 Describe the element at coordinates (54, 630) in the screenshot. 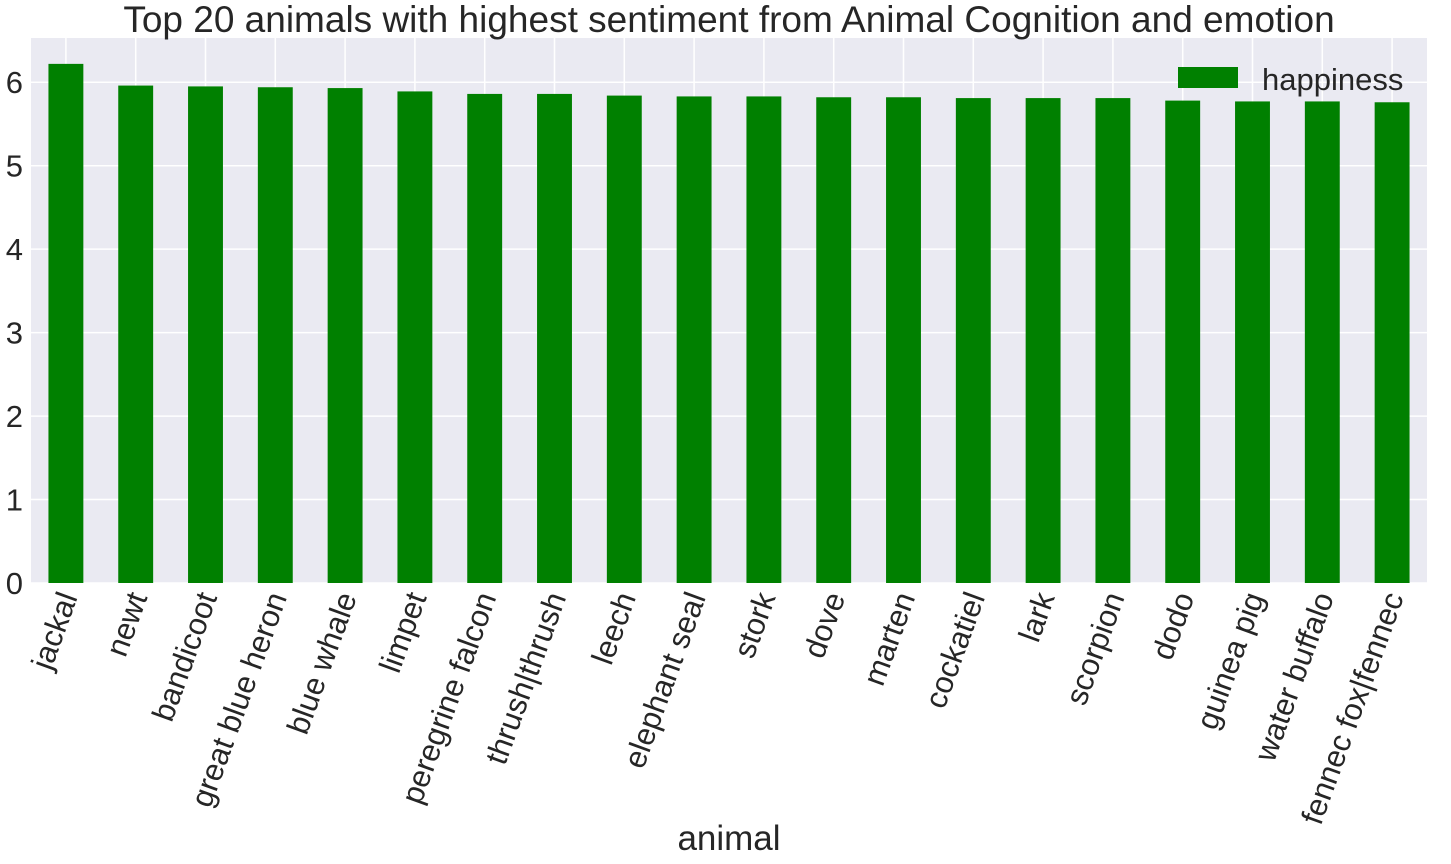

I see `x-tick-label: jackal` at that location.